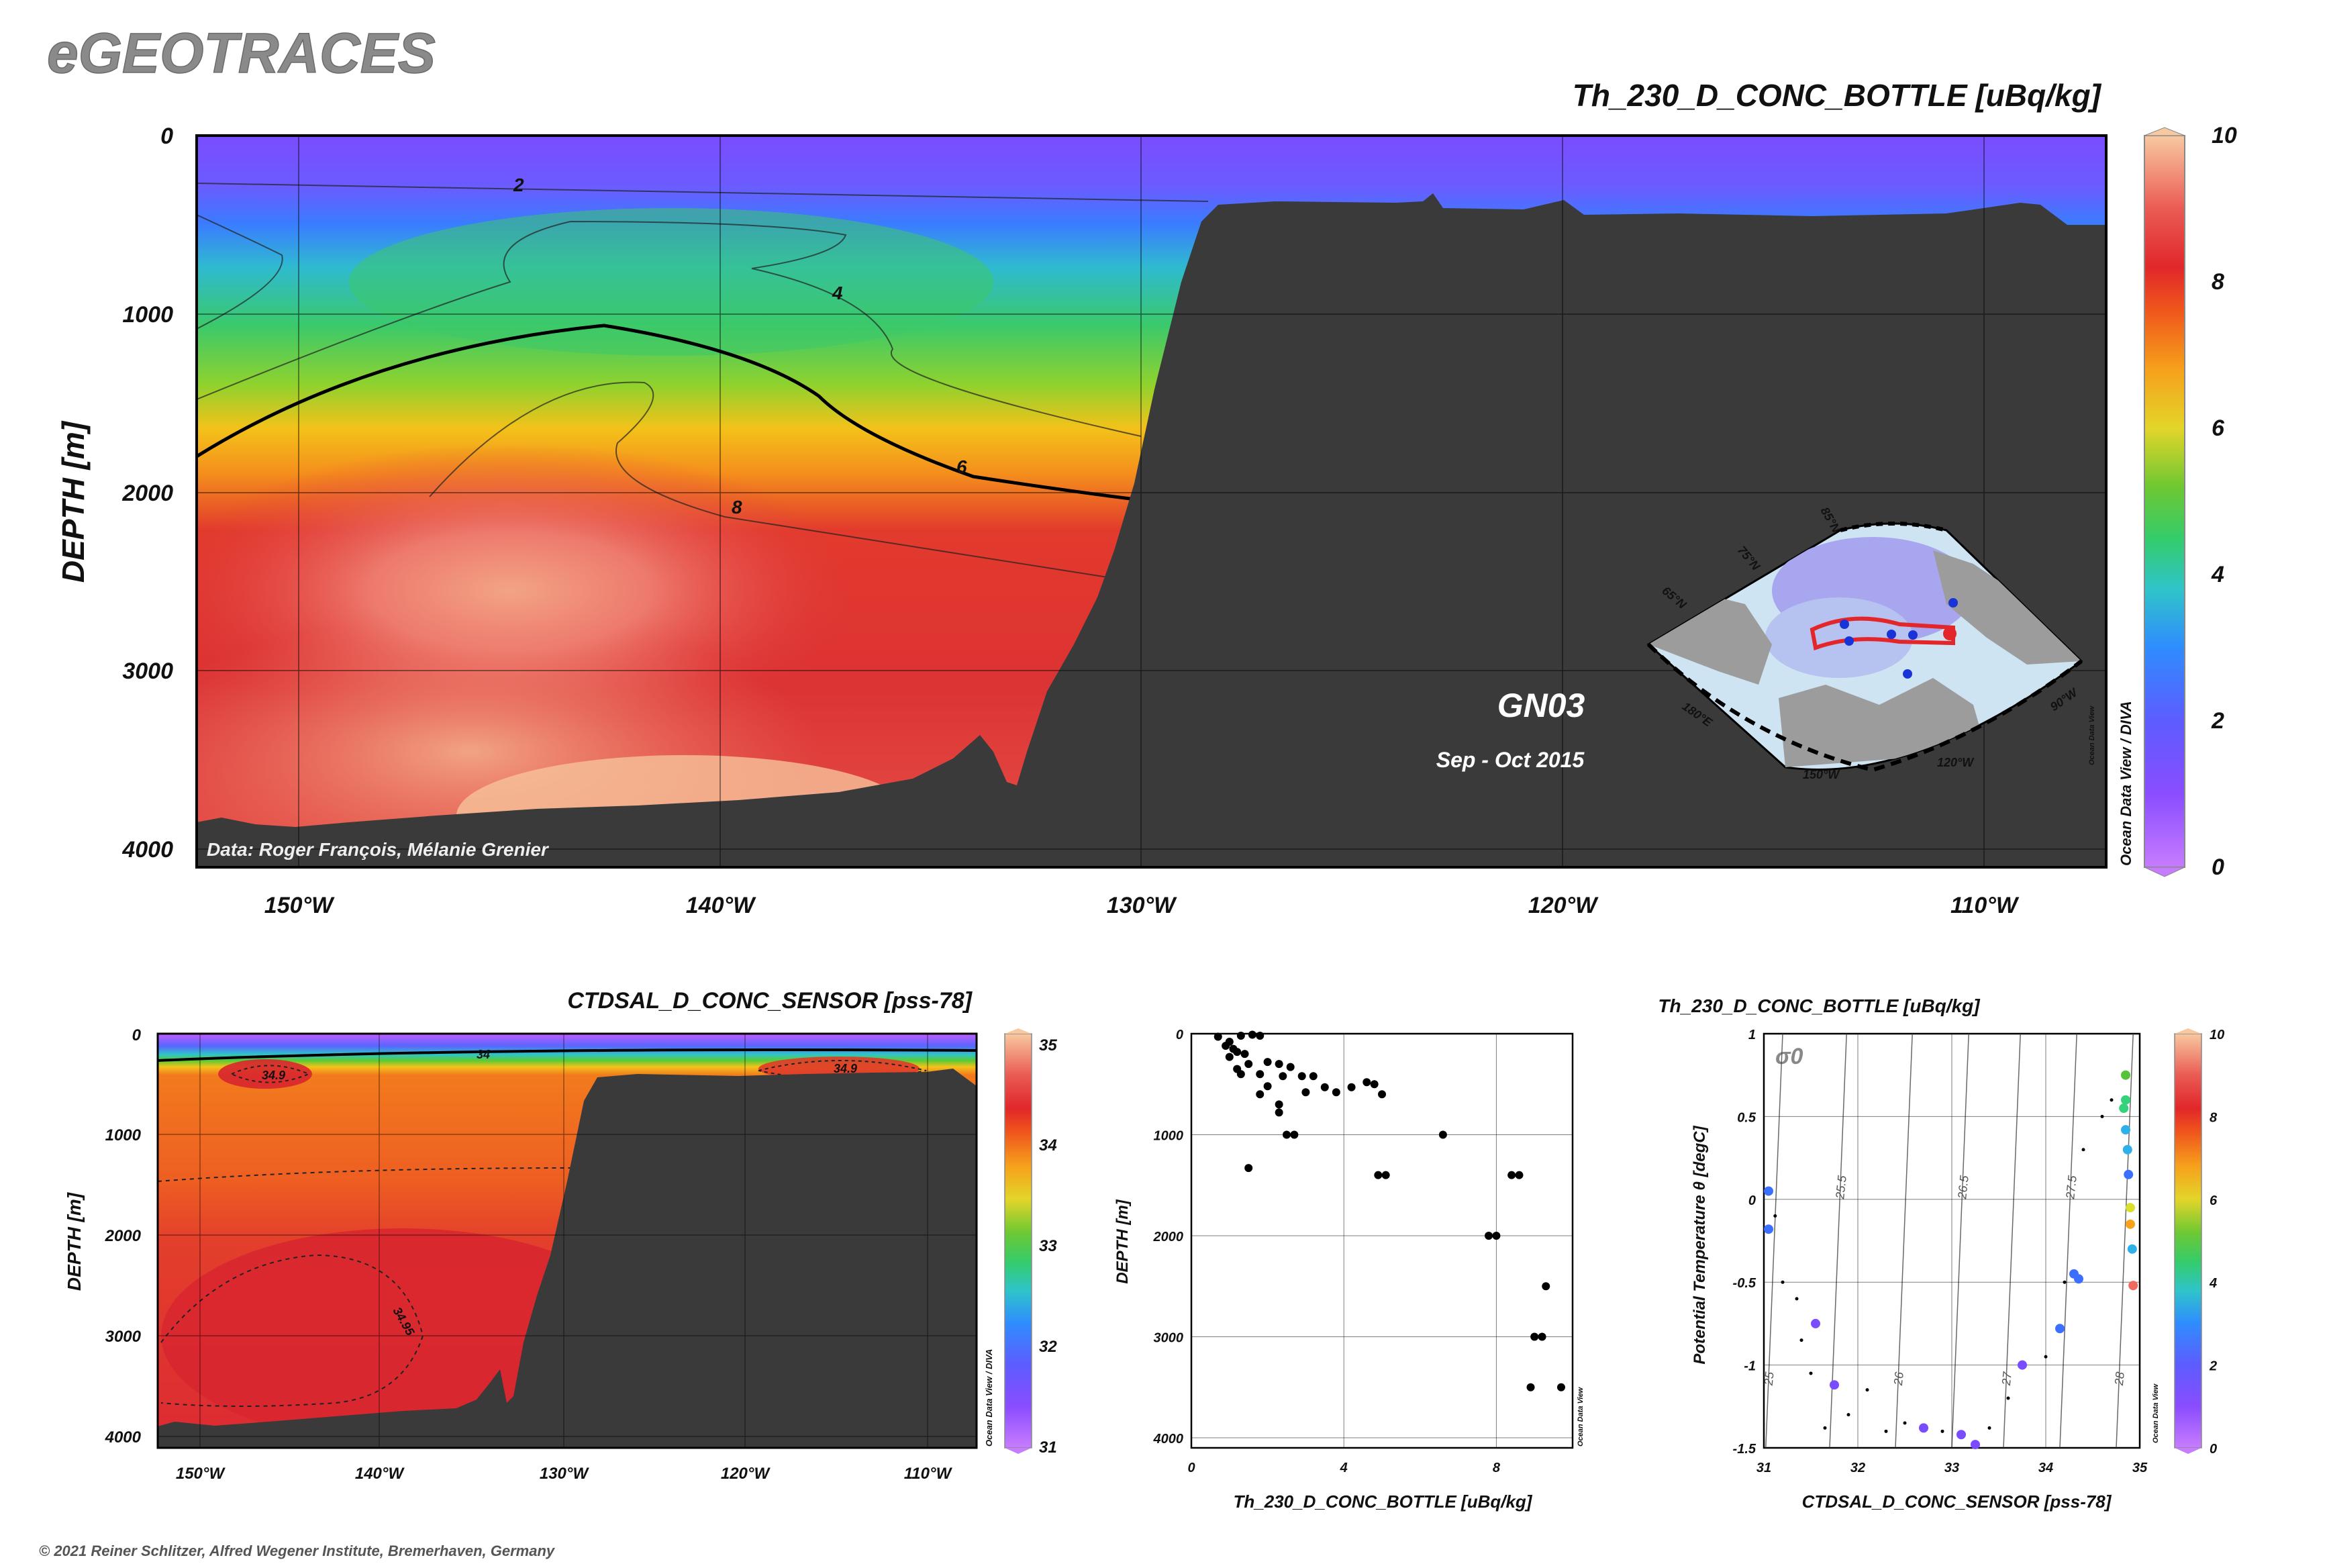 This screenshot has width=2327, height=1568. What do you see at coordinates (2224, 135) in the screenshot?
I see `main-colorbar-tick: 10` at bounding box center [2224, 135].